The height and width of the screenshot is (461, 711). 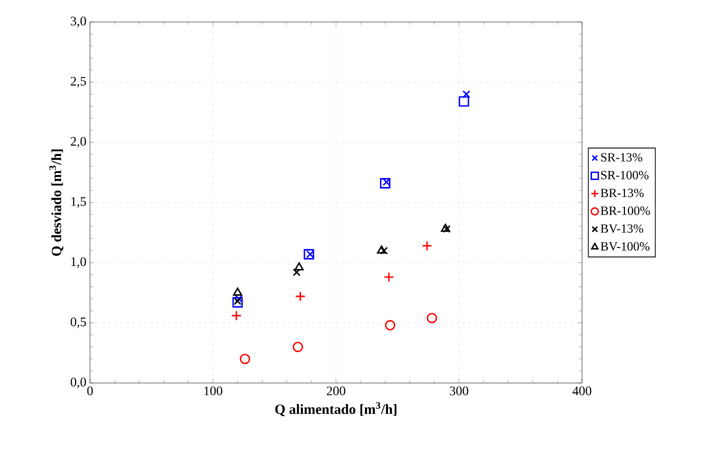 I want to click on x-tick-label: 400, so click(x=582, y=391).